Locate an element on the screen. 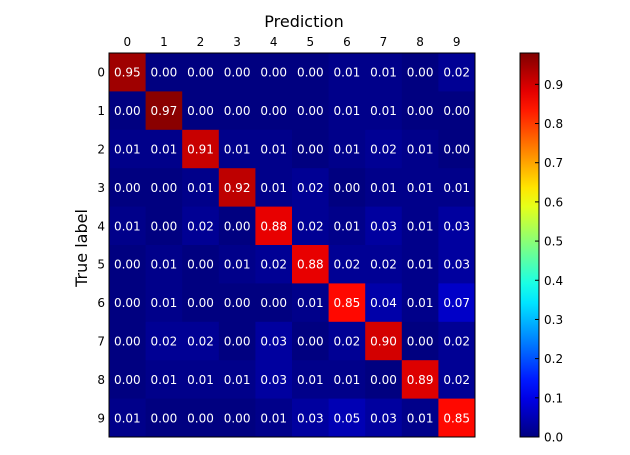 The width and height of the screenshot is (630, 455). cell-value-label: 0.88 is located at coordinates (273, 226).